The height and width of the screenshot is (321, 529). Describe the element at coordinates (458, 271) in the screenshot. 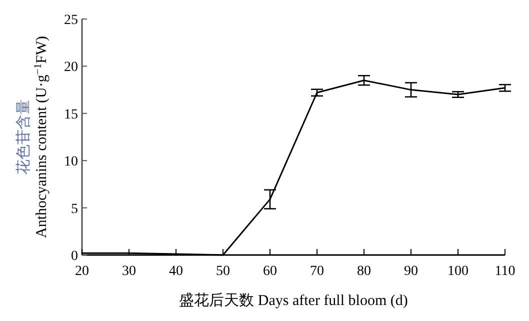

I see `x-tick-label: 100` at that location.